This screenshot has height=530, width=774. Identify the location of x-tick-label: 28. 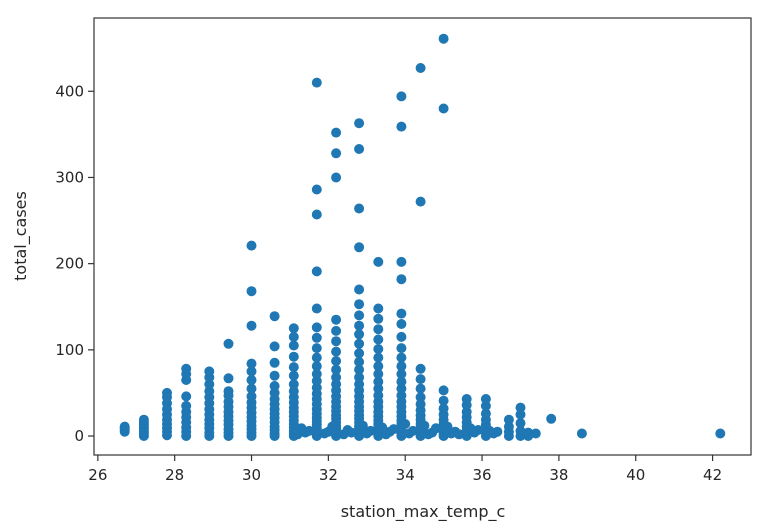
(174, 475).